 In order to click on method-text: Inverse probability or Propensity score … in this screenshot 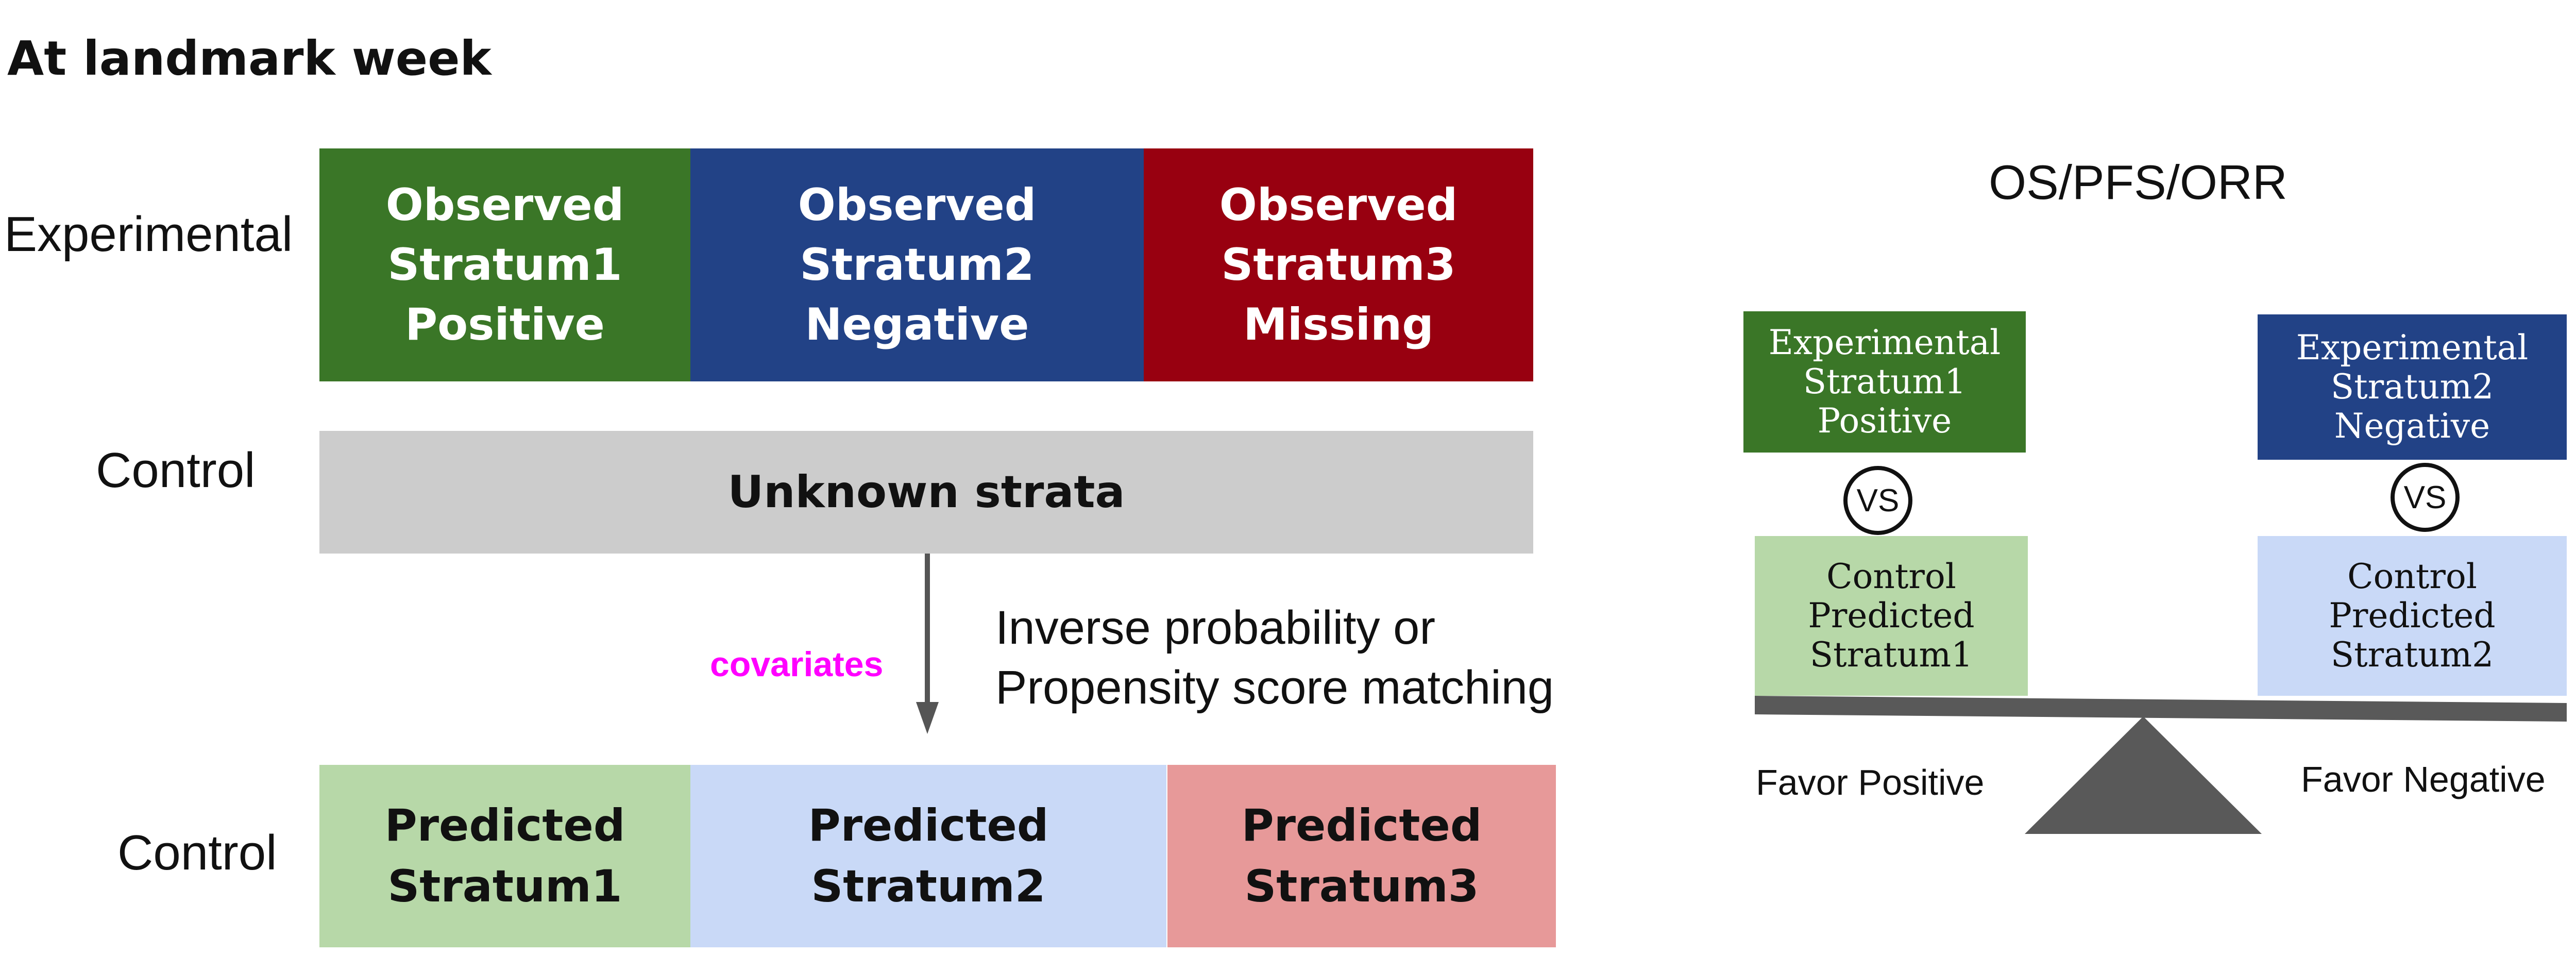, I will do `click(1274, 657)`.